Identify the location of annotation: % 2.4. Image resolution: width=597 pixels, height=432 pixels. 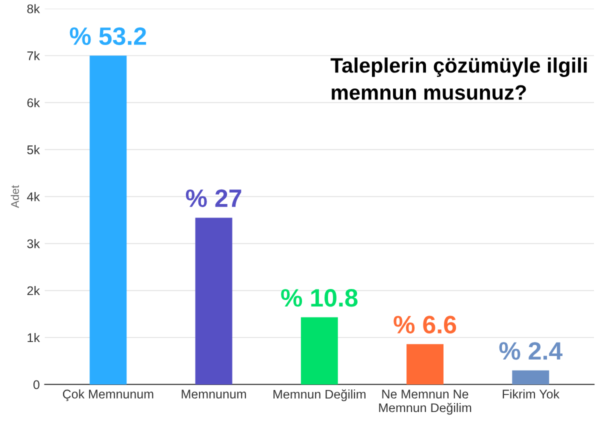
(530, 351).